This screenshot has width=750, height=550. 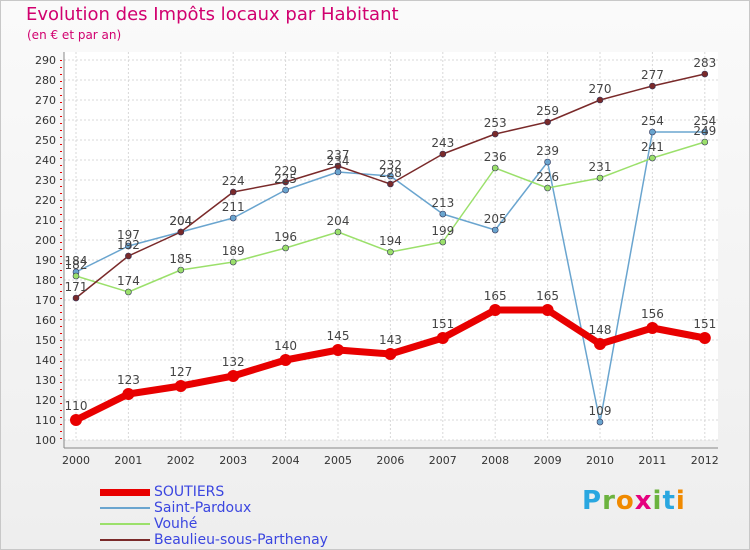 I want to click on x-tick-label: 2011, so click(x=652, y=460).